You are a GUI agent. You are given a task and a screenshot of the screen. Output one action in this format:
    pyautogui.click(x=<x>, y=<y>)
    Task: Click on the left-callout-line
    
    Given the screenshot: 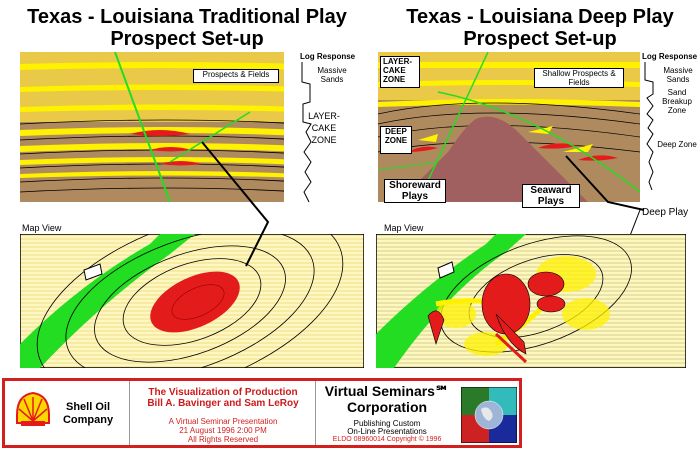 What is the action you would take?
    pyautogui.click(x=235, y=204)
    